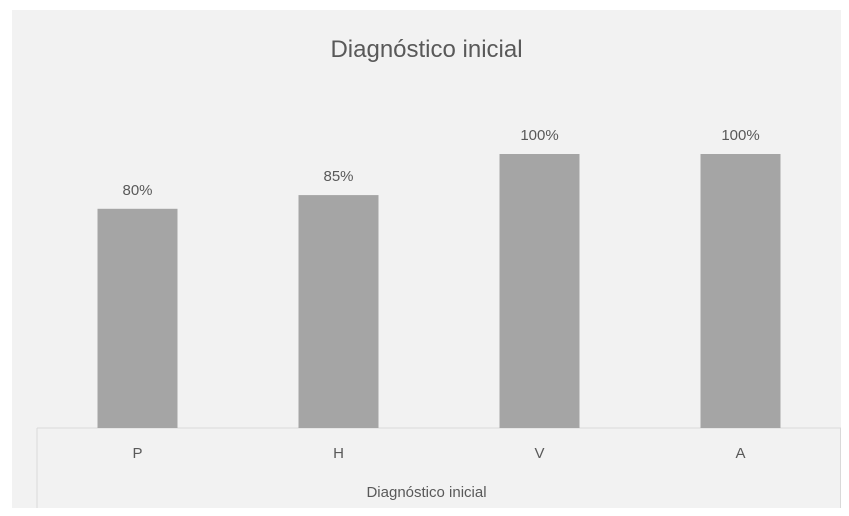  I want to click on category-label-a: A, so click(740, 453).